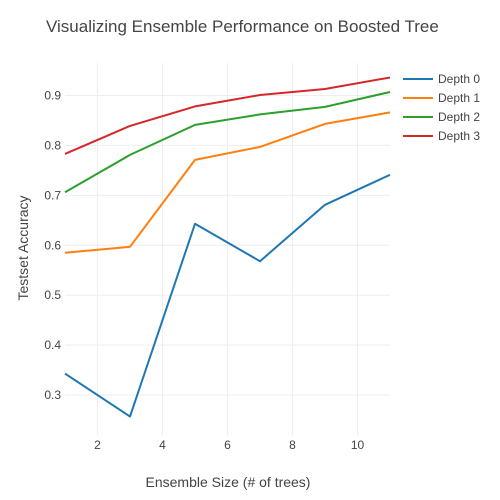 The width and height of the screenshot is (500, 500). I want to click on legend-label: Depth 1, so click(459, 98).